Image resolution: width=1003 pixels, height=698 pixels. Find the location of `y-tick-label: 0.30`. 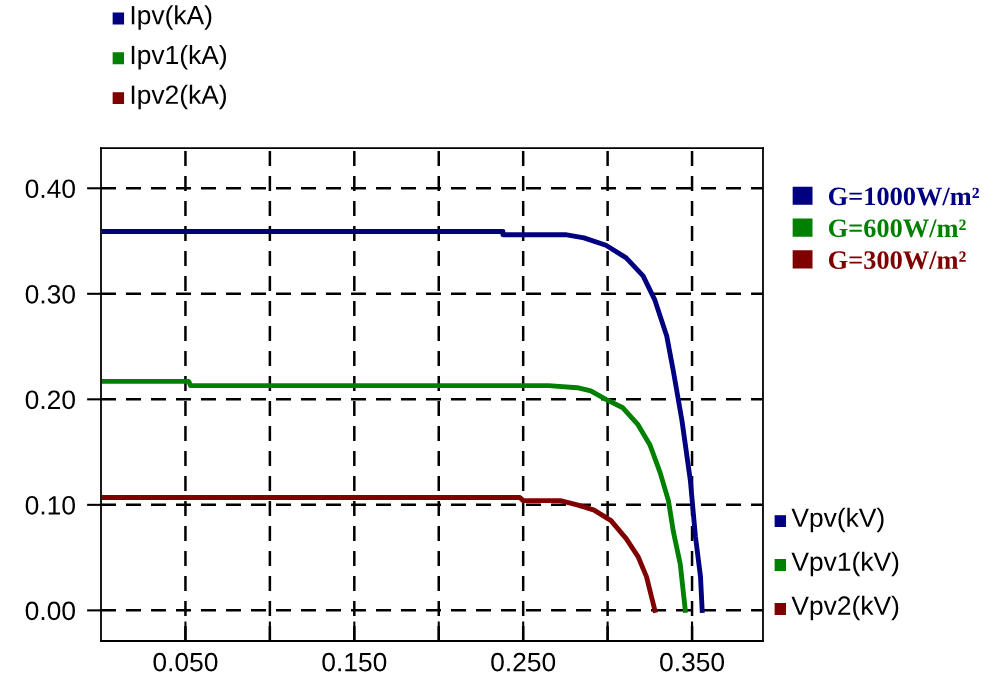

y-tick-label: 0.30 is located at coordinates (50, 294).